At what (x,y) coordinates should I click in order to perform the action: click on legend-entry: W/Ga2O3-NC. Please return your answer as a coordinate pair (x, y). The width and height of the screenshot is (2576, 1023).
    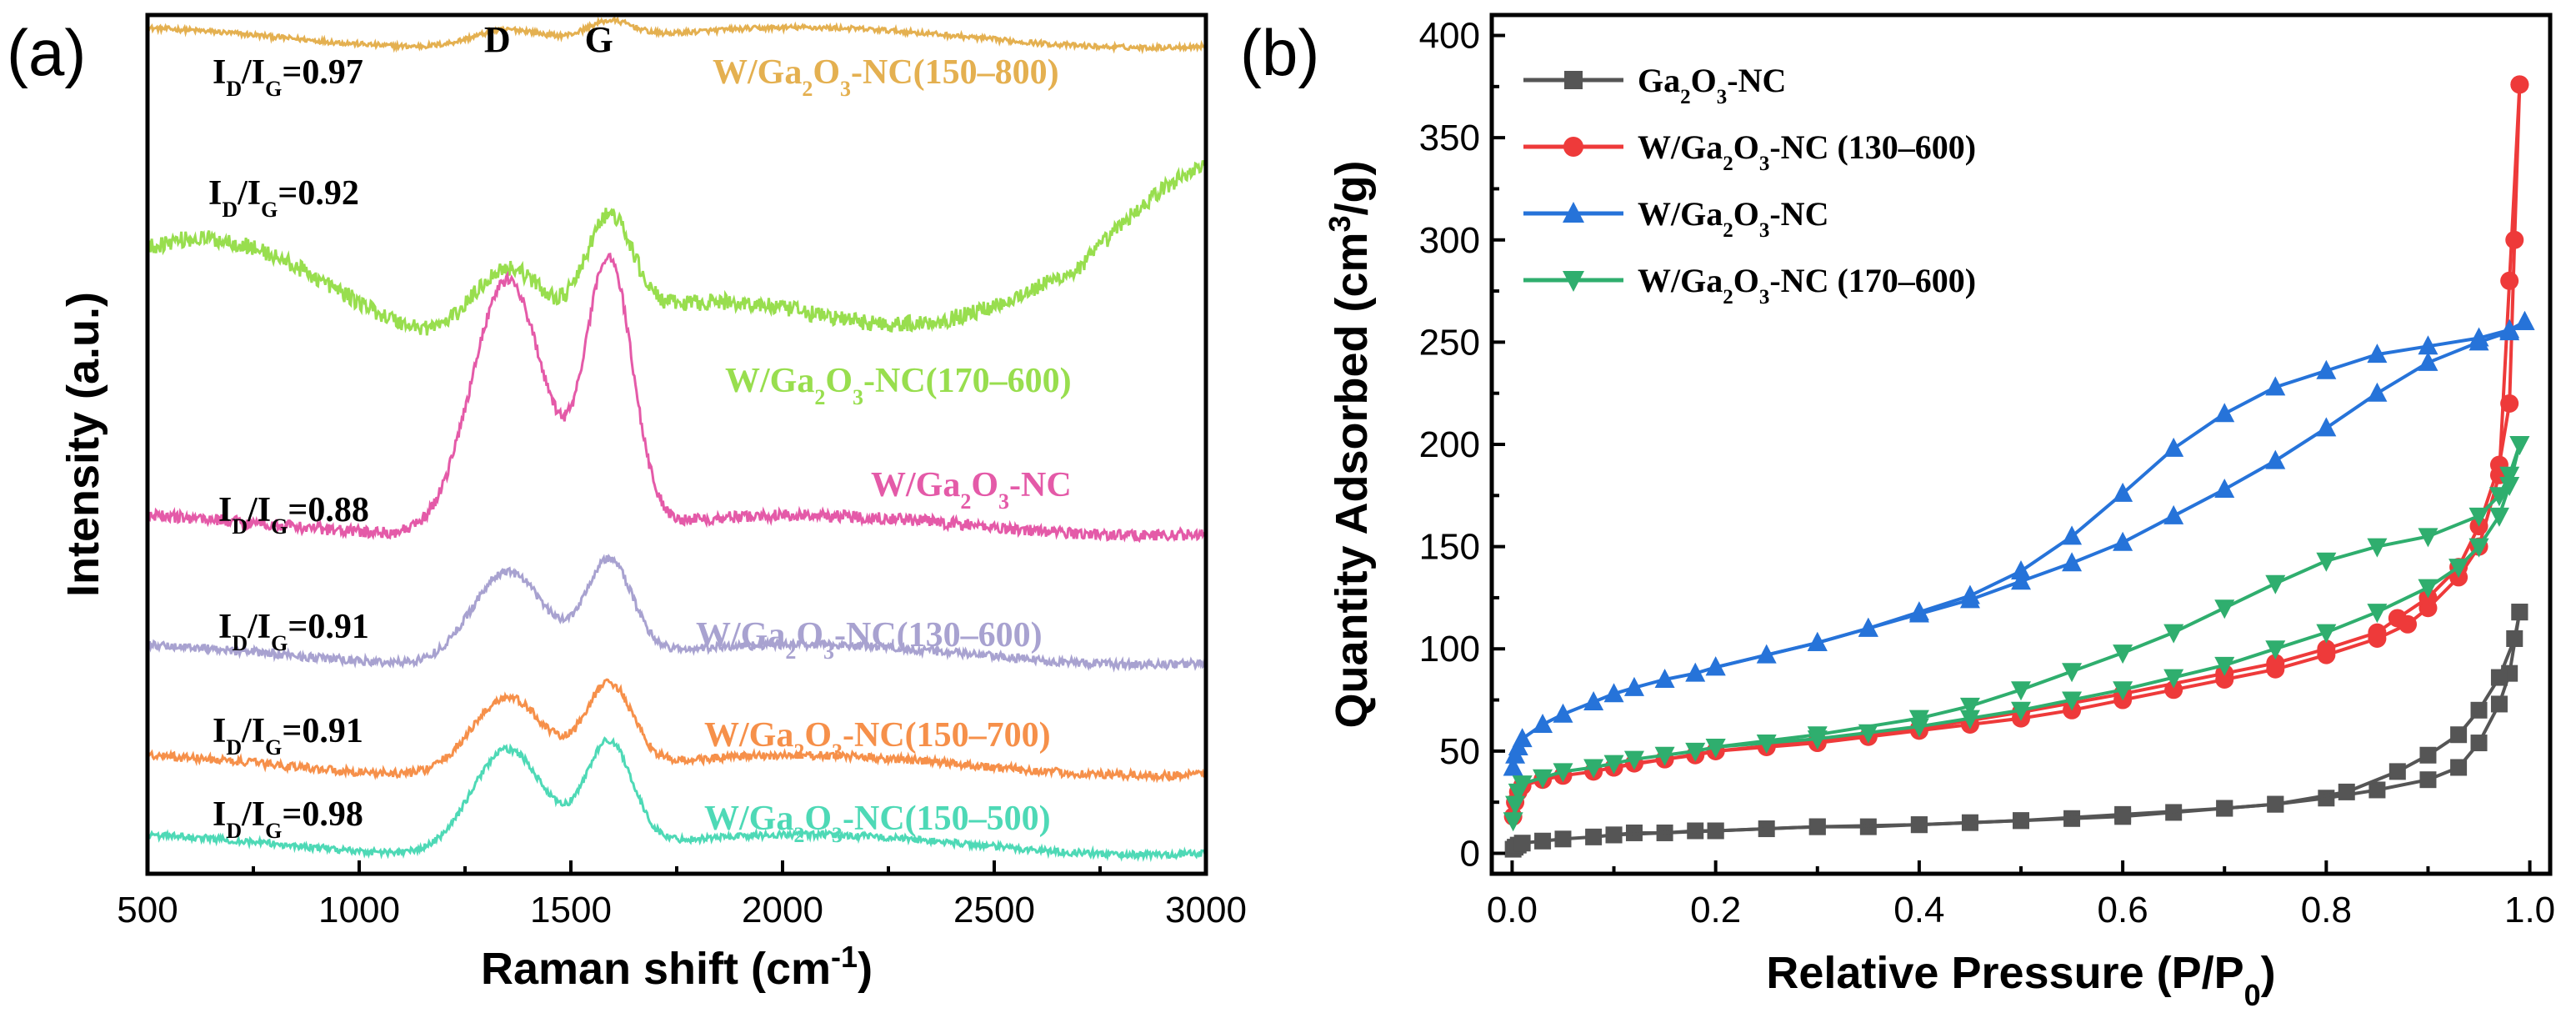
    Looking at the image, I should click on (1676, 218).